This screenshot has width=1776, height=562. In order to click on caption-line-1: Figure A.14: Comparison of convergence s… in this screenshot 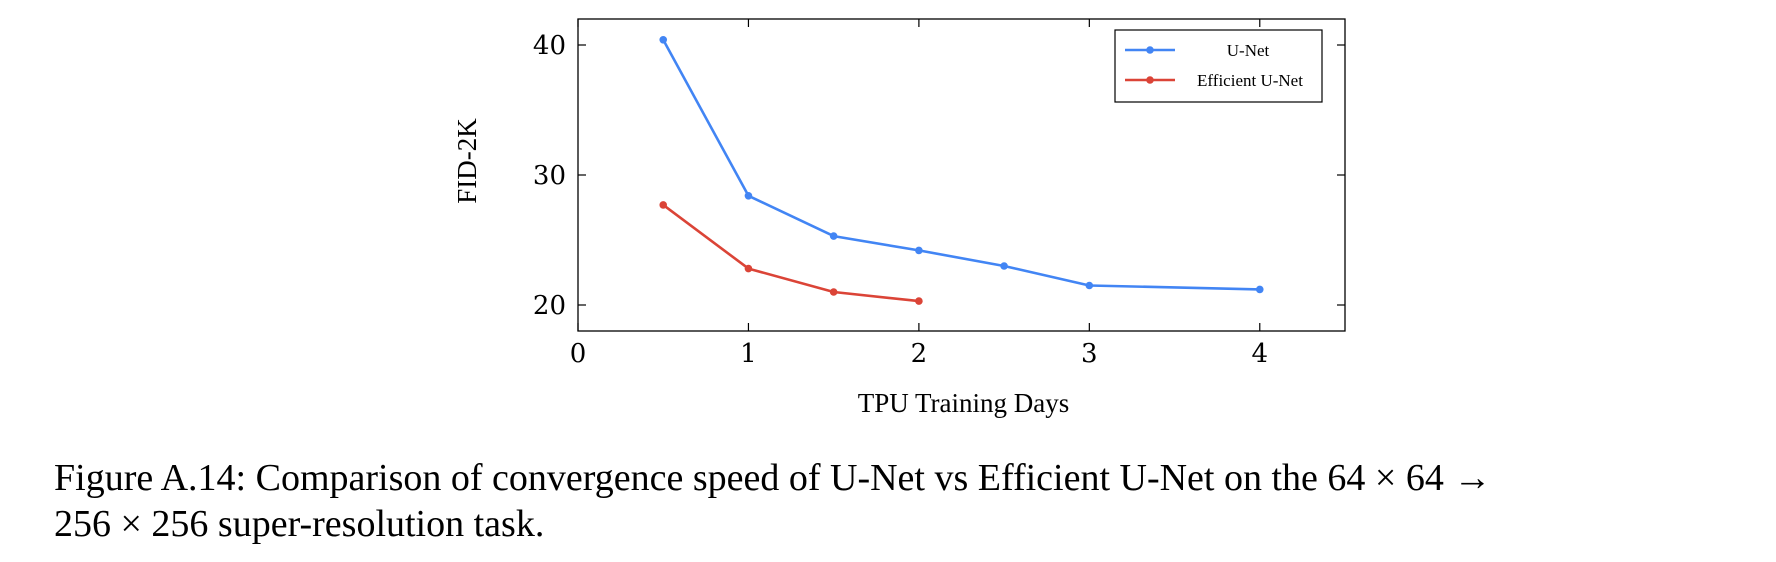, I will do `click(773, 478)`.